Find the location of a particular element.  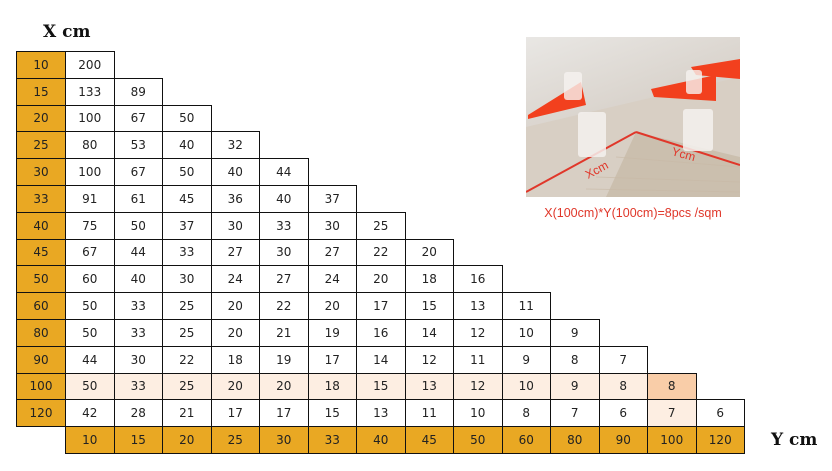

column-header: 45 is located at coordinates (429, 440).